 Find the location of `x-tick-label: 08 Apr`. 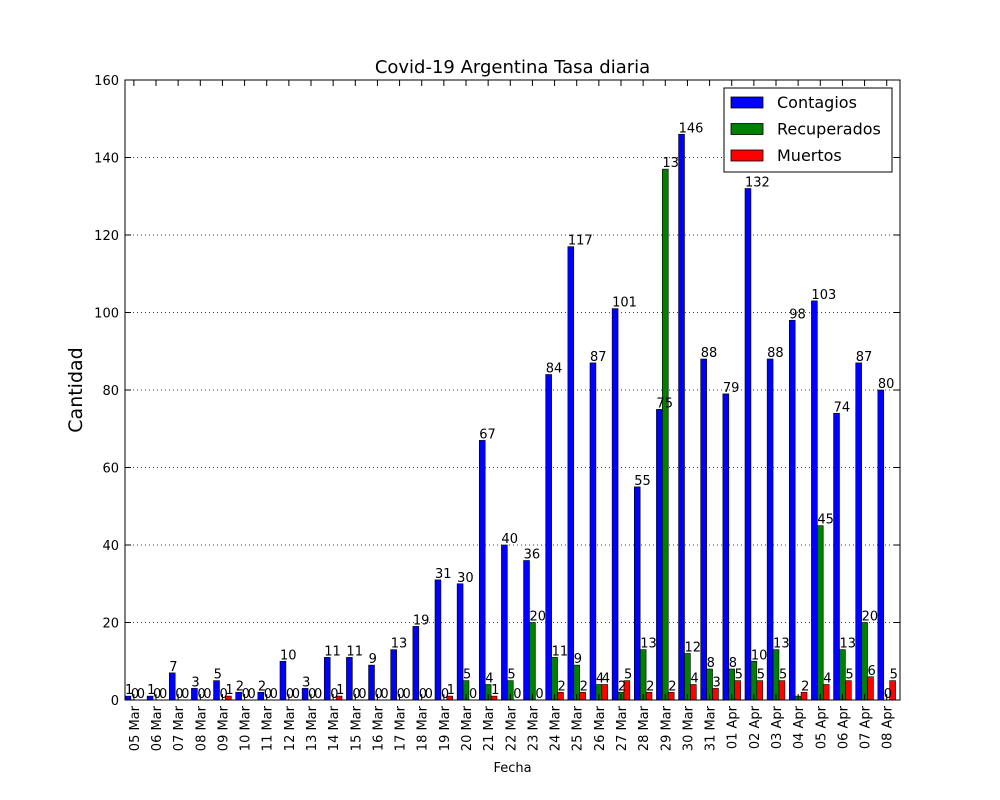

x-tick-label: 08 Apr is located at coordinates (888, 727).